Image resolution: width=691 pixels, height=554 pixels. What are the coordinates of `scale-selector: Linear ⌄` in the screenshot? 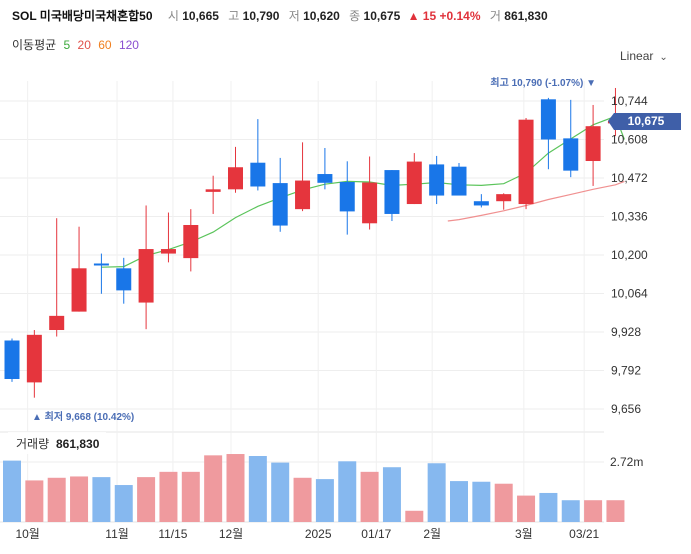 It's located at (644, 56).